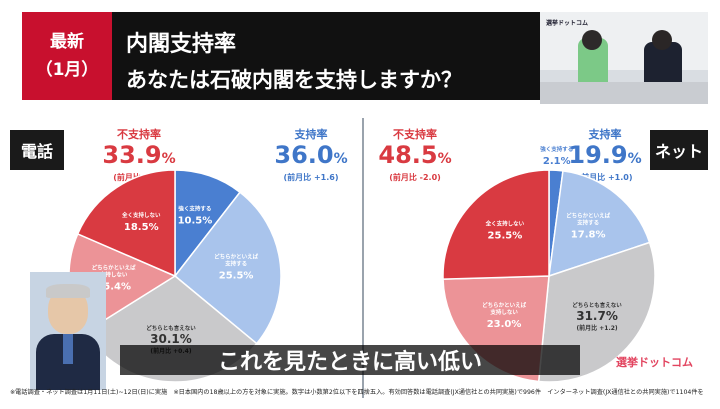 The height and width of the screenshot is (409, 720). Describe the element at coordinates (311, 177) in the screenshot. I see `phone-approve-change: (前月比 +1.6)` at that location.